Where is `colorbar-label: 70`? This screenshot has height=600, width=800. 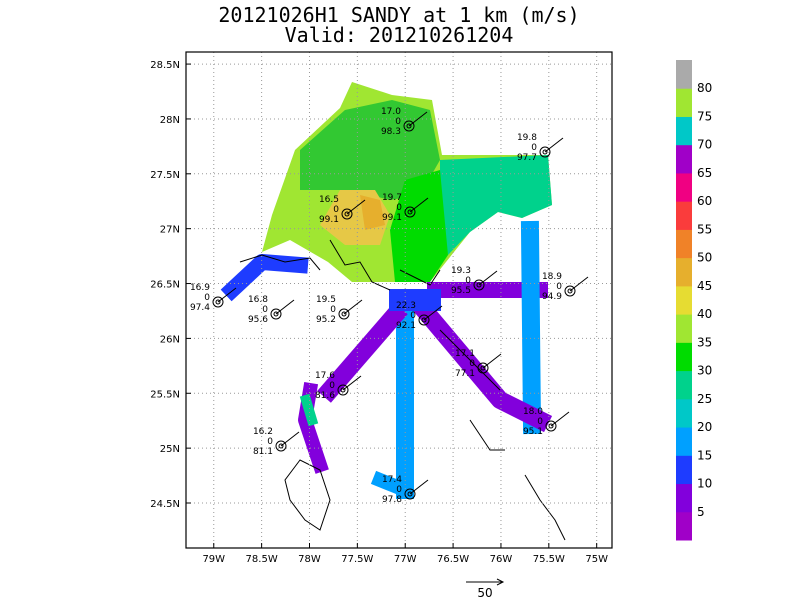 colorbar-label: 70 is located at coordinates (704, 145).